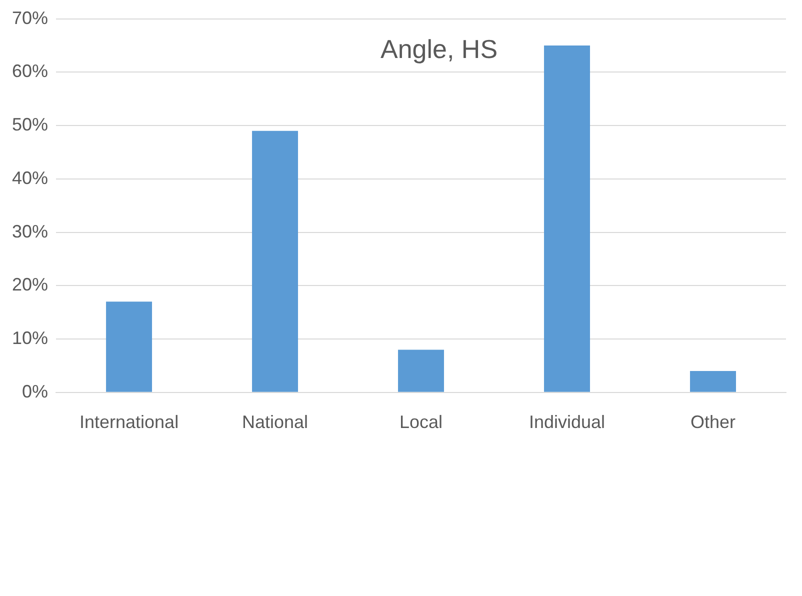 This screenshot has width=802, height=596. I want to click on x-tick-label: National, so click(275, 422).